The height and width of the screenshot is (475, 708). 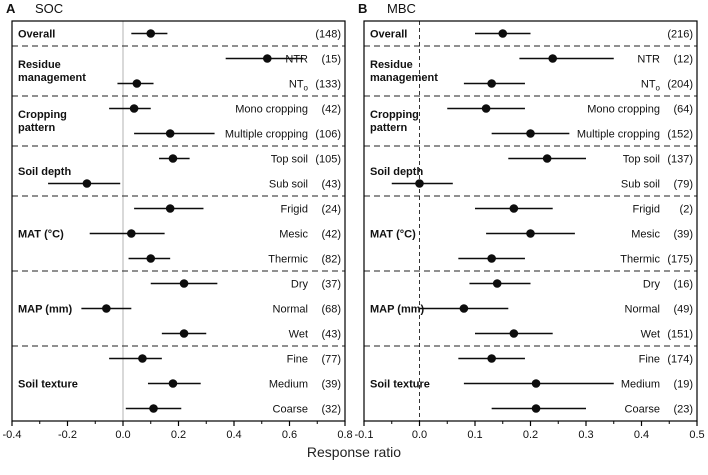 What do you see at coordinates (45, 310) in the screenshot?
I see `category-label: MAP (mm)` at bounding box center [45, 310].